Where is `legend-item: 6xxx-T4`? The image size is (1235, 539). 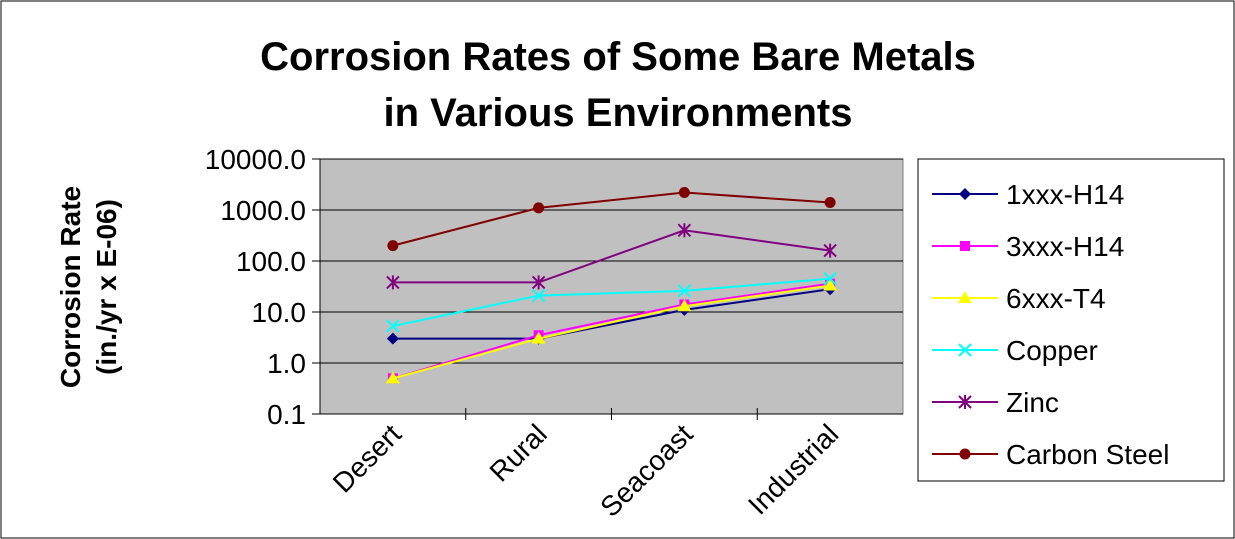
legend-item: 6xxx-T4 is located at coordinates (1019, 298).